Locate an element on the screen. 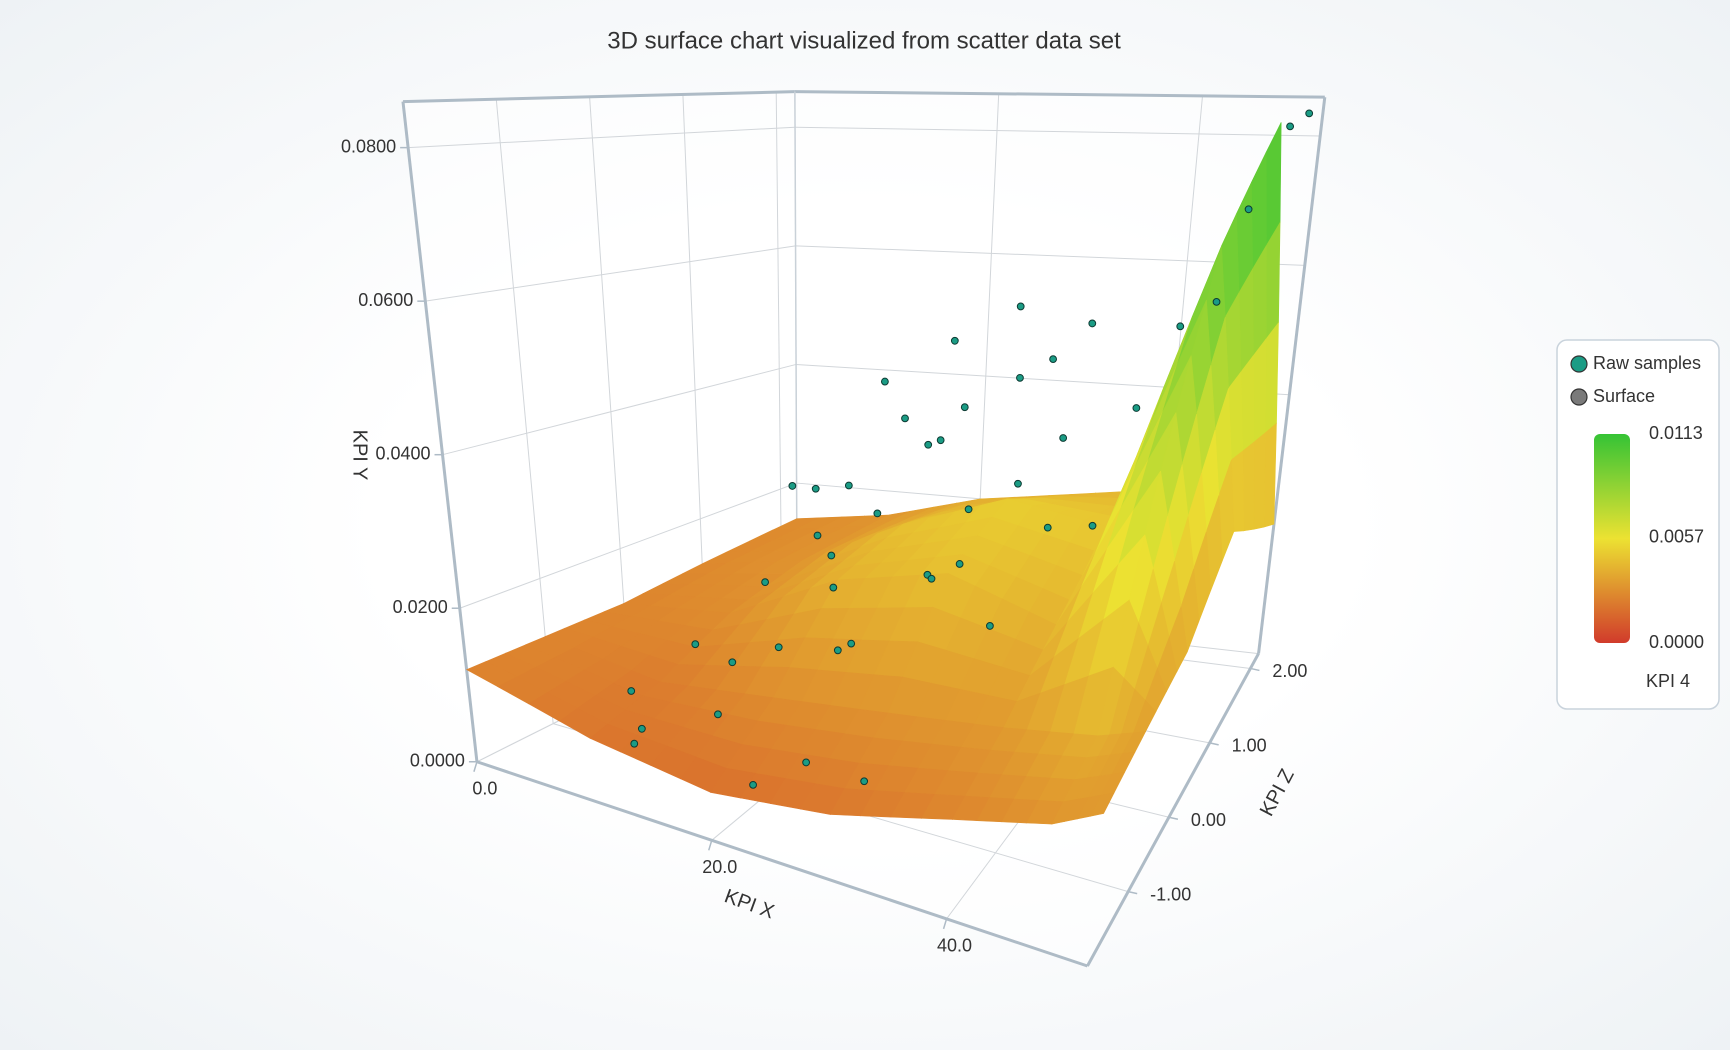  colorbar-tick-label: 0.0000 is located at coordinates (1676, 642).